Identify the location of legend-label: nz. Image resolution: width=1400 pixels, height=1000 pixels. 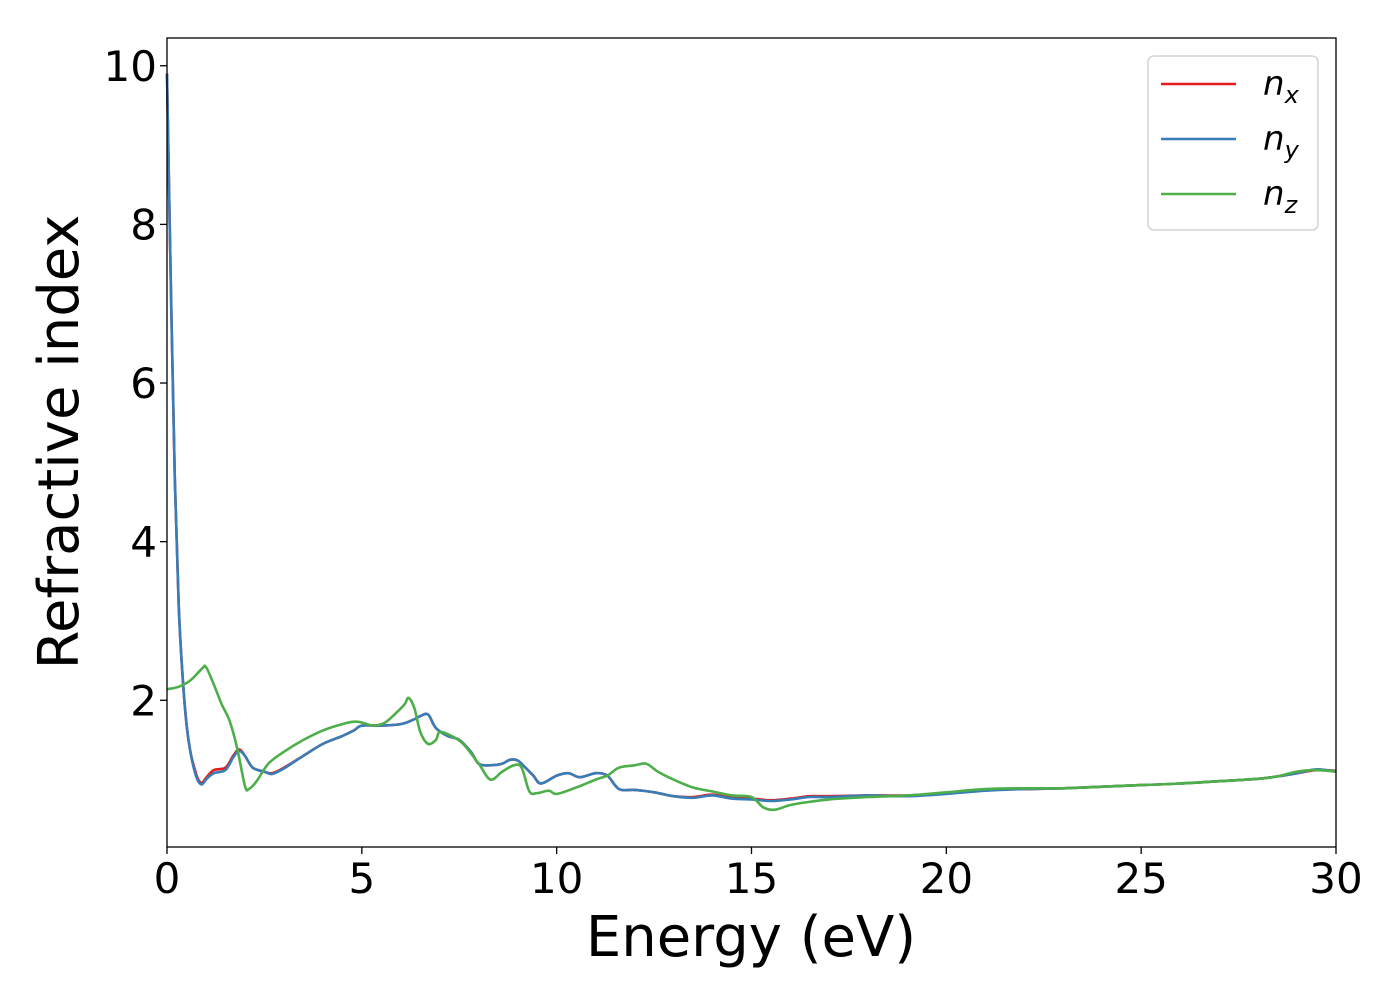
(1281, 196).